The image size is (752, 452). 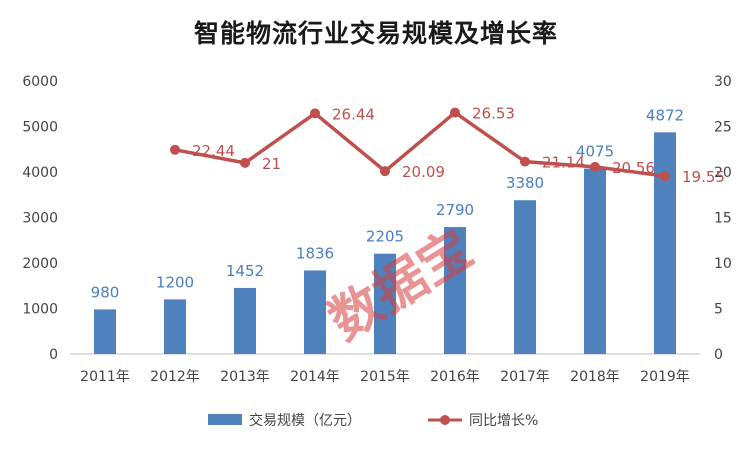 What do you see at coordinates (723, 173) in the screenshot?
I see `y-right-tick-label: 20` at bounding box center [723, 173].